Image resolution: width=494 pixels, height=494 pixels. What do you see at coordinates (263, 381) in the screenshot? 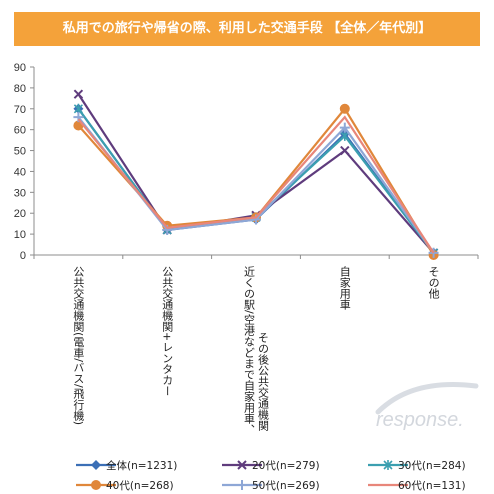
I see `x-category-label-part: その後公共交通機関` at bounding box center [263, 381].